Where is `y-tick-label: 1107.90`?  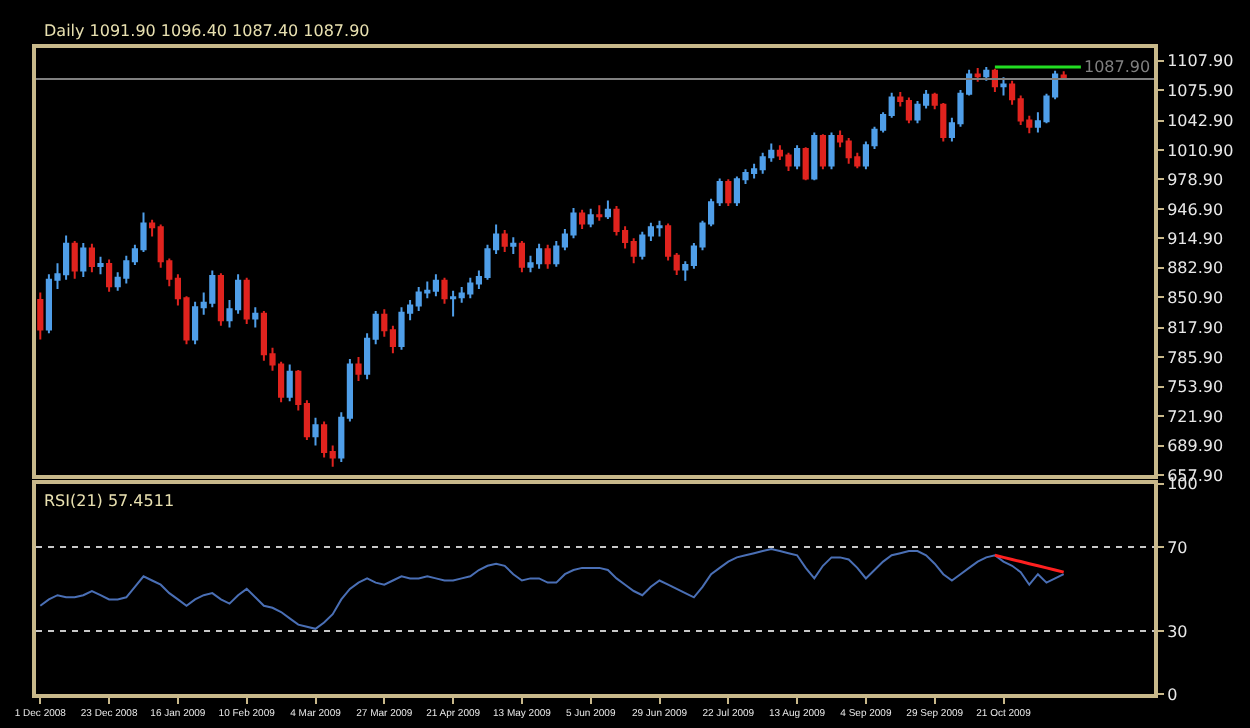
y-tick-label: 1107.90 is located at coordinates (1200, 61).